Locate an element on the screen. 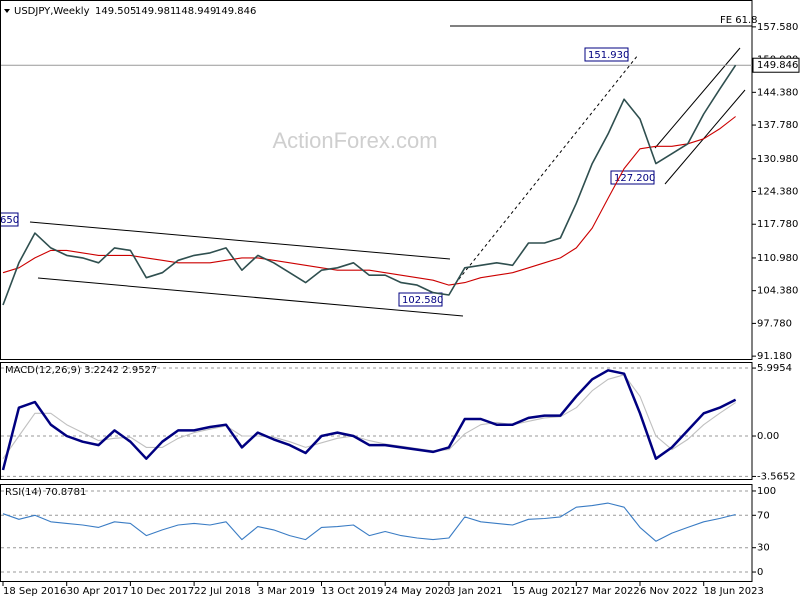 The image size is (800, 600). channel-upper is located at coordinates (240, 240).